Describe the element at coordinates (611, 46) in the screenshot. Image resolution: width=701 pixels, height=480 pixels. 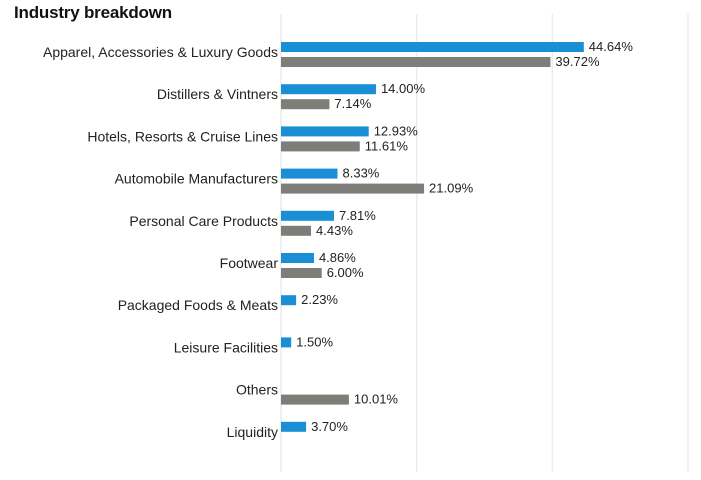
I see `data-label: 44.64%` at that location.